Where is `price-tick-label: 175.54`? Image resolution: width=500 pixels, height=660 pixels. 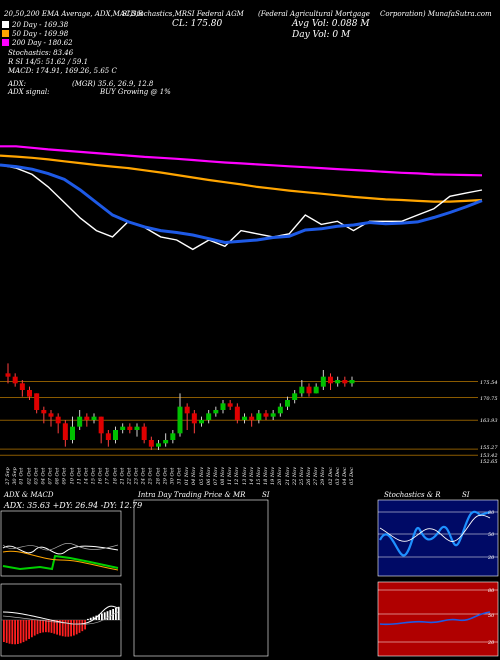
price-tick-label: 175.54 is located at coordinates (489, 383).